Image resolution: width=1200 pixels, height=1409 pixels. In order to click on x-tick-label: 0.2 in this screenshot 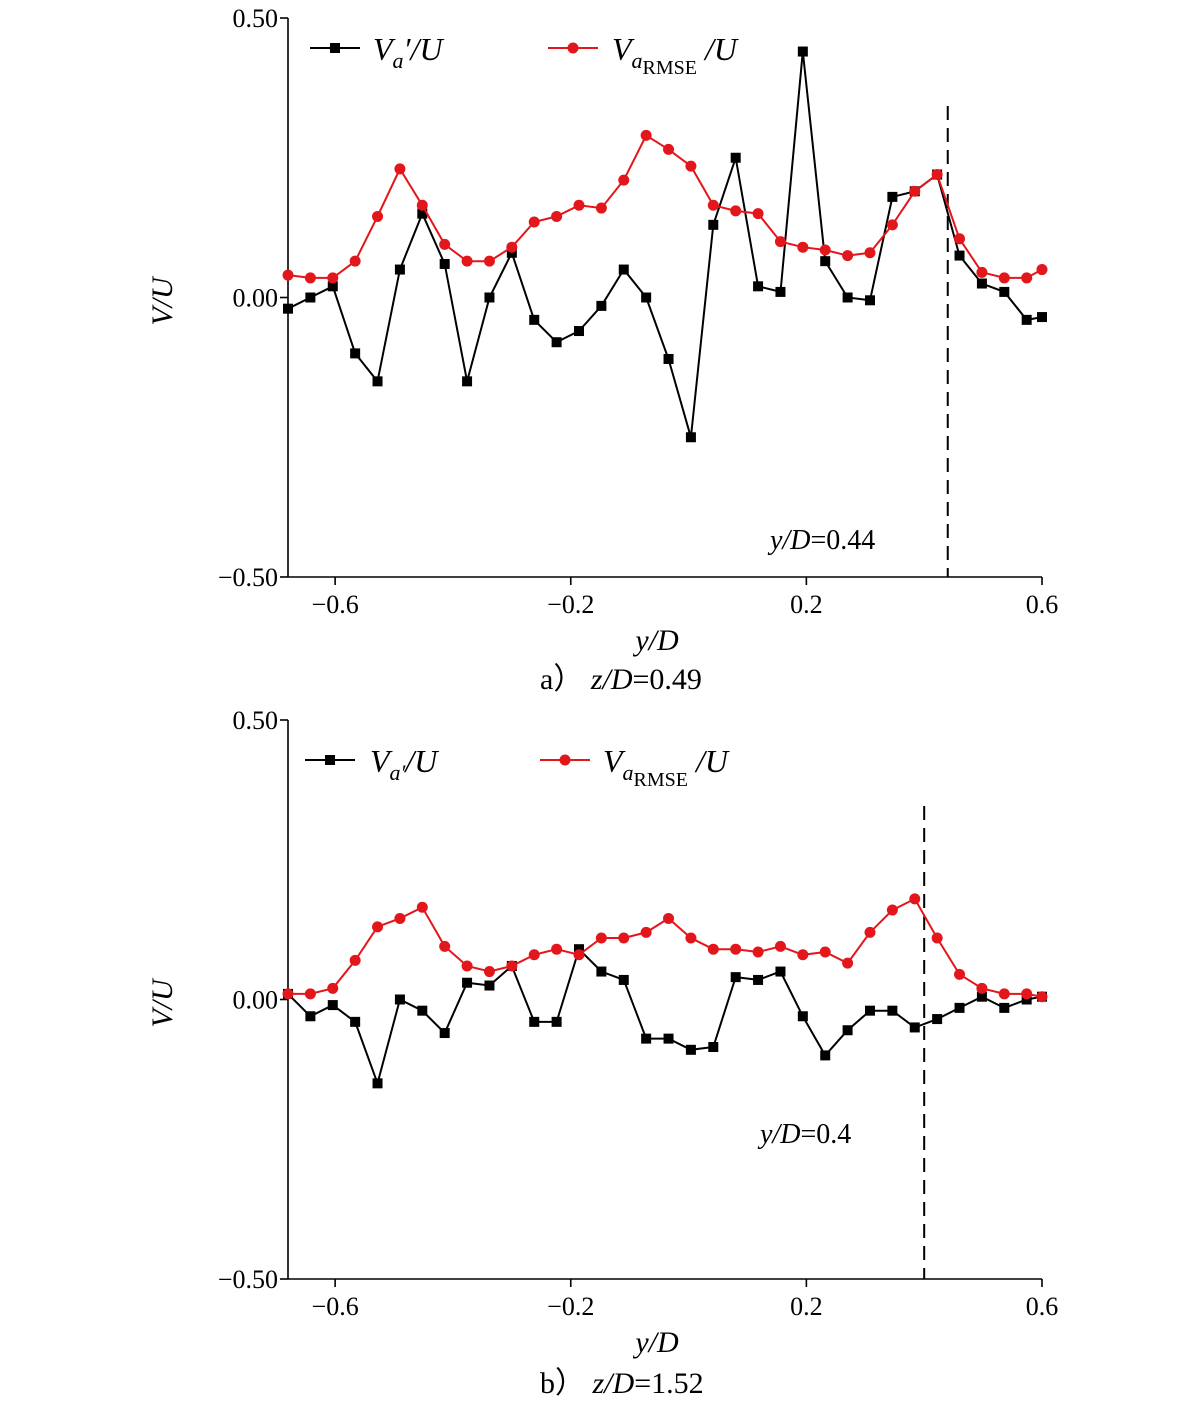, I will do `click(806, 1306)`.